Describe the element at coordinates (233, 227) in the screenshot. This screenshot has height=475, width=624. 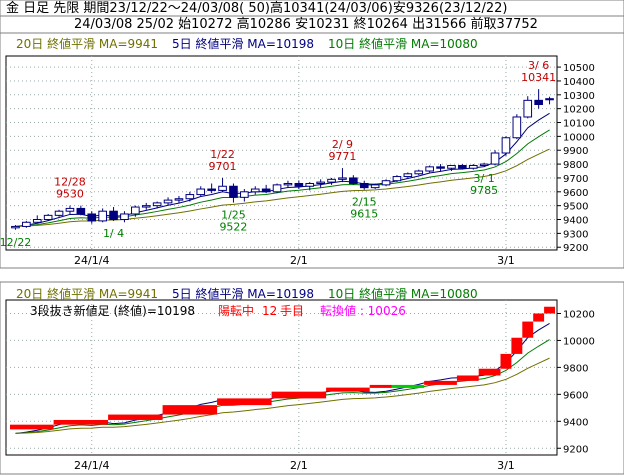
I see `annotation-low-value: 9522` at that location.